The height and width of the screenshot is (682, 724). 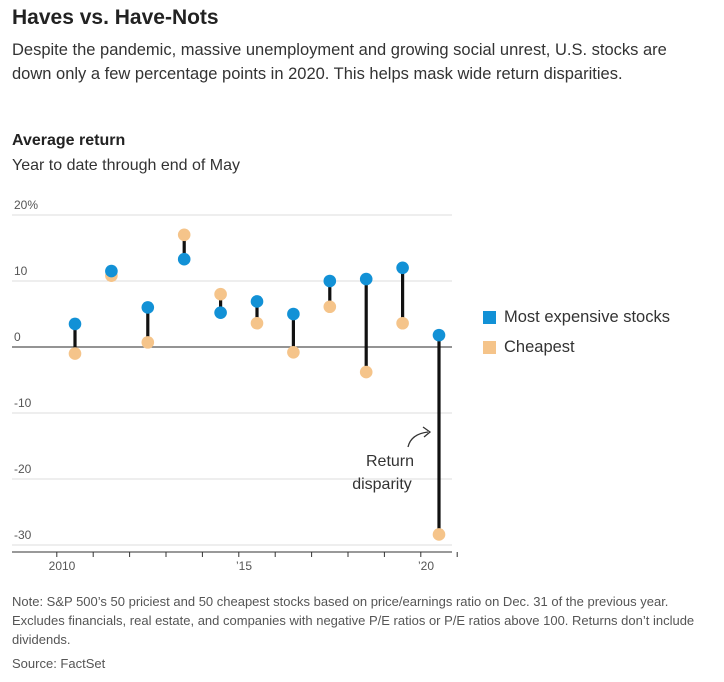 What do you see at coordinates (418, 439) in the screenshot?
I see `annotation-arrow` at bounding box center [418, 439].